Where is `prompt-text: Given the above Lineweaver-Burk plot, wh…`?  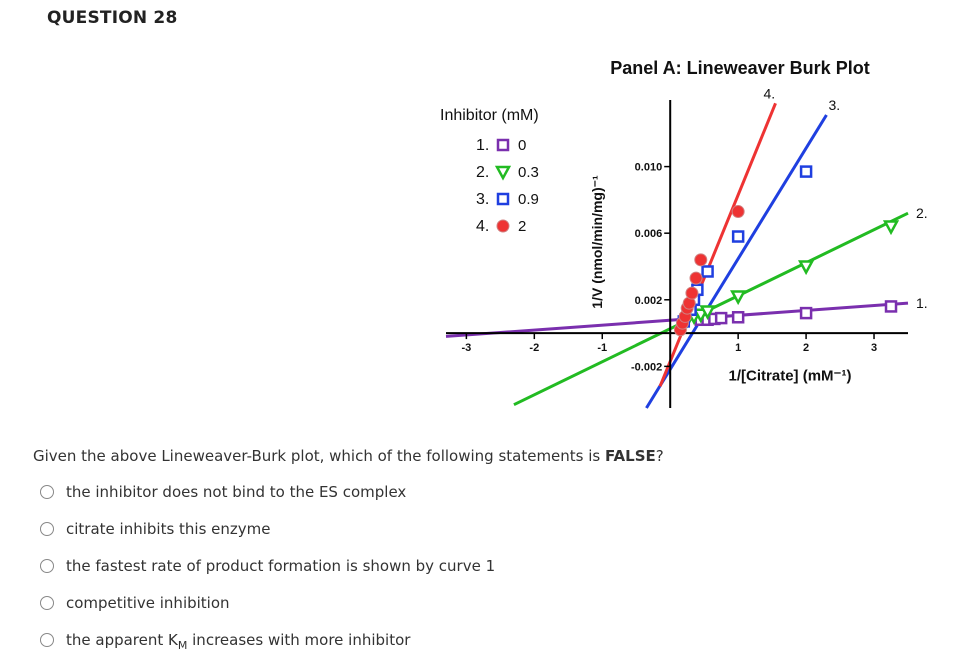
prompt-text: Given the above Lineweaver-Burk plot, wh… is located at coordinates (319, 456).